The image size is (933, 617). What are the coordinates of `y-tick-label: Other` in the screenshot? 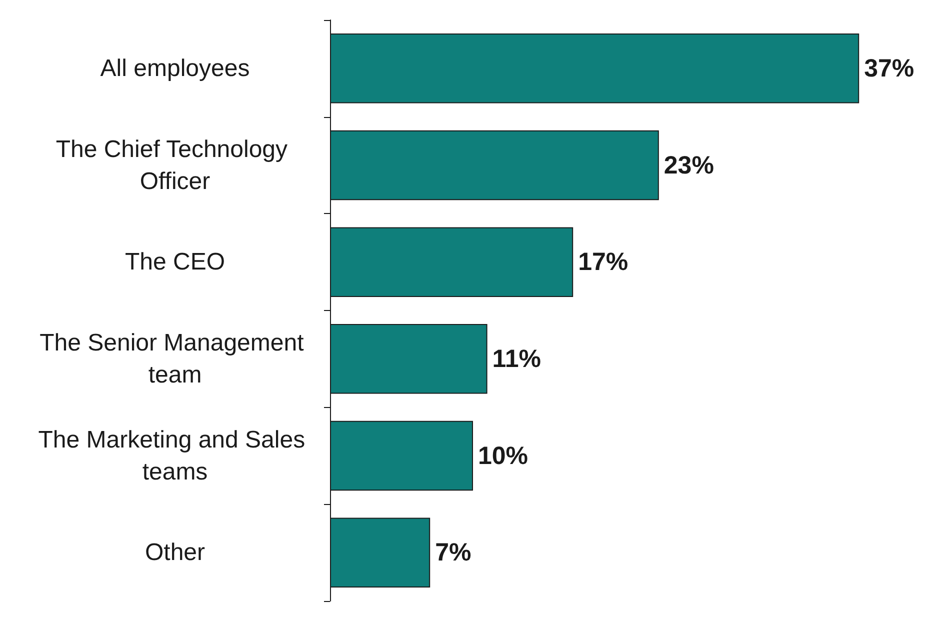 It's located at (175, 552).